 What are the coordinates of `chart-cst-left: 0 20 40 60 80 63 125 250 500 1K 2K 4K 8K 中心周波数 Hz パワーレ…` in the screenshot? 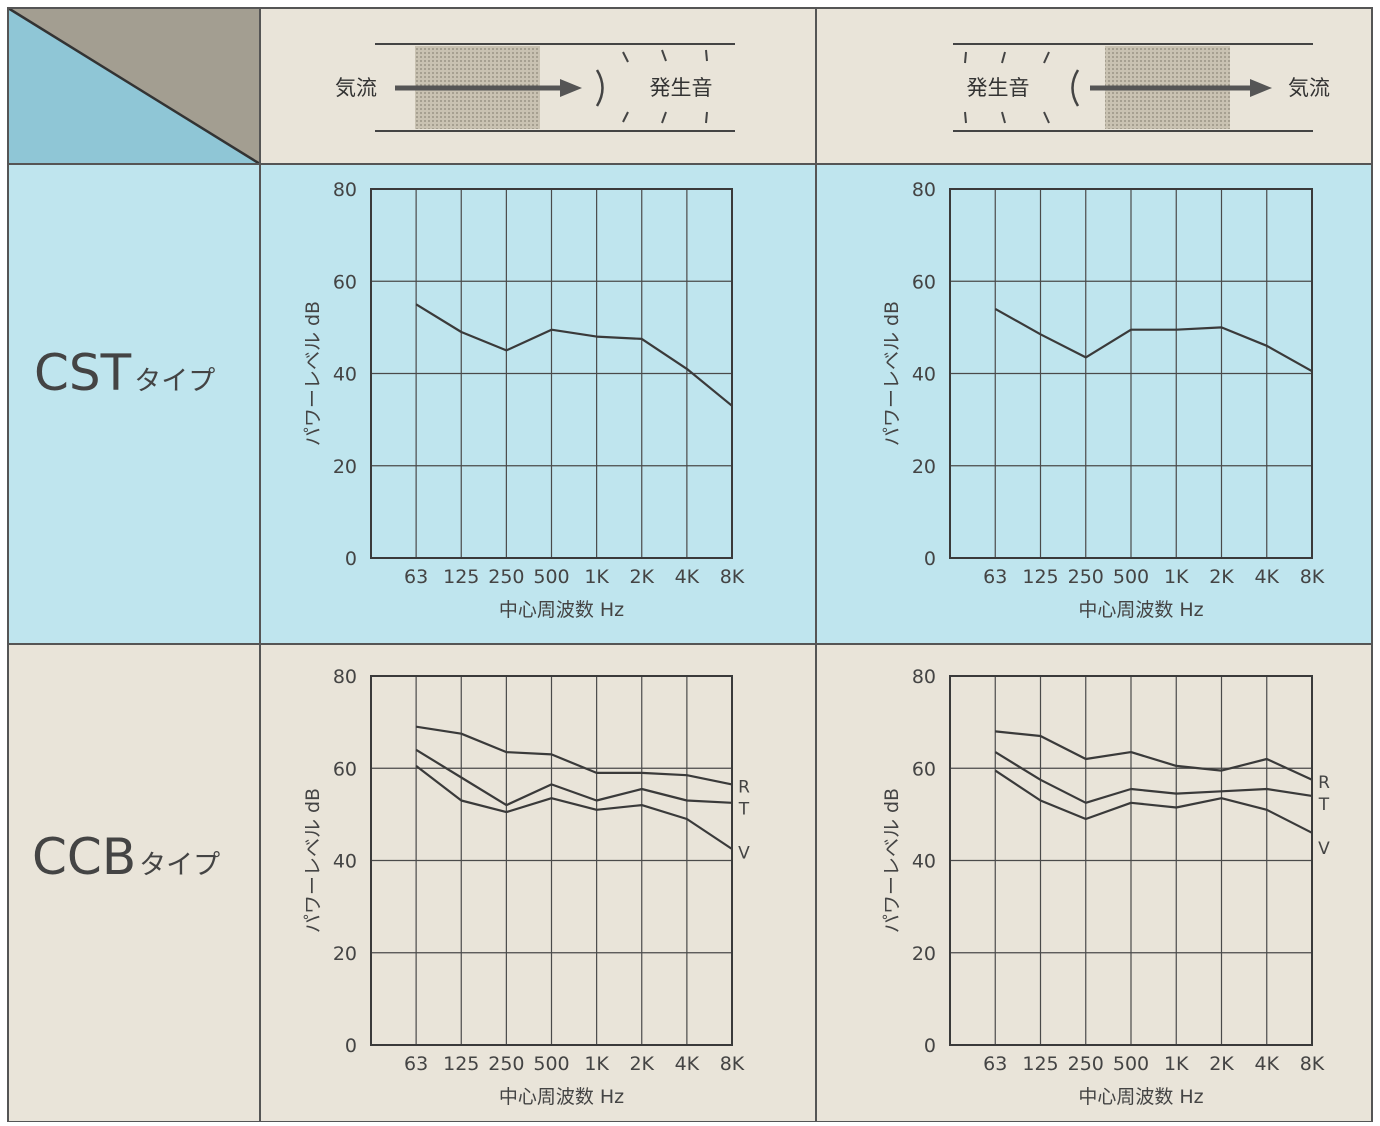 It's located at (523, 400).